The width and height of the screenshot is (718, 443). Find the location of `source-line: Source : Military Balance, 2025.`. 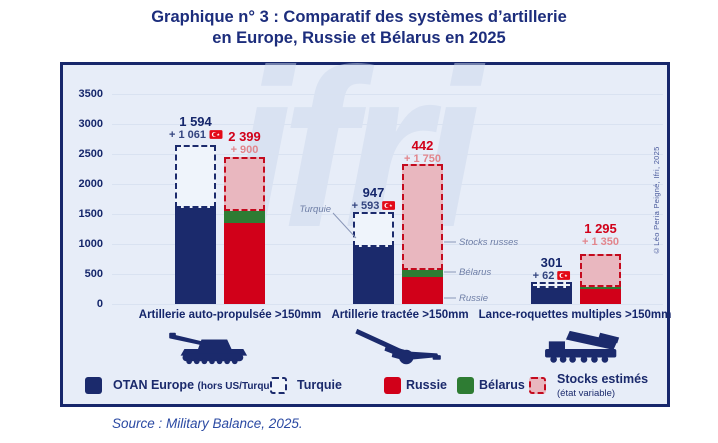

source-line: Source : Military Balance, 2025. is located at coordinates (207, 423).